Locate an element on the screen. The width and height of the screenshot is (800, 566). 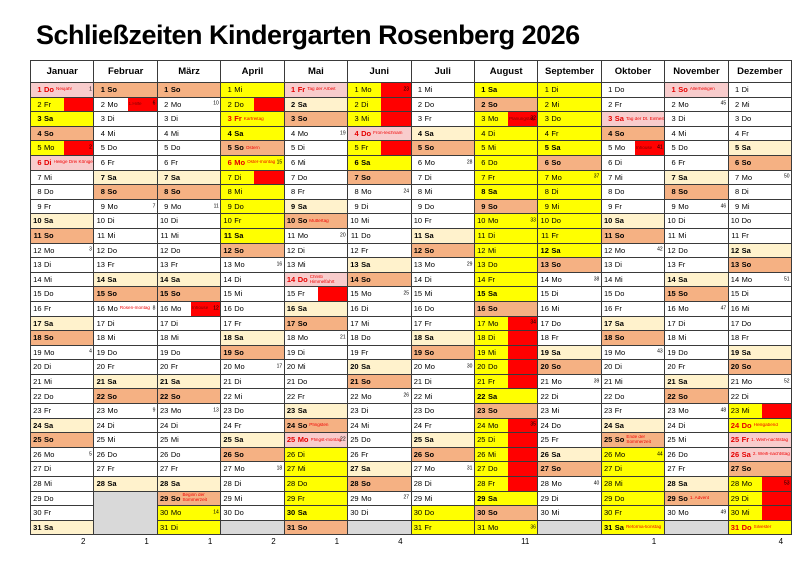
day-cell: 27 Mo 18 is located at coordinates (253, 470).